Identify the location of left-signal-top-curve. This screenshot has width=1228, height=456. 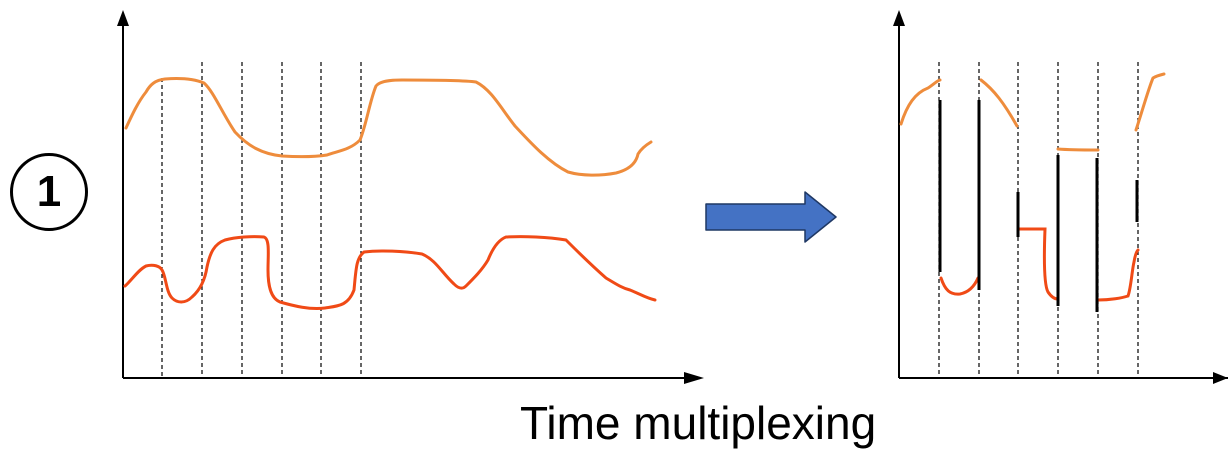
(388, 127).